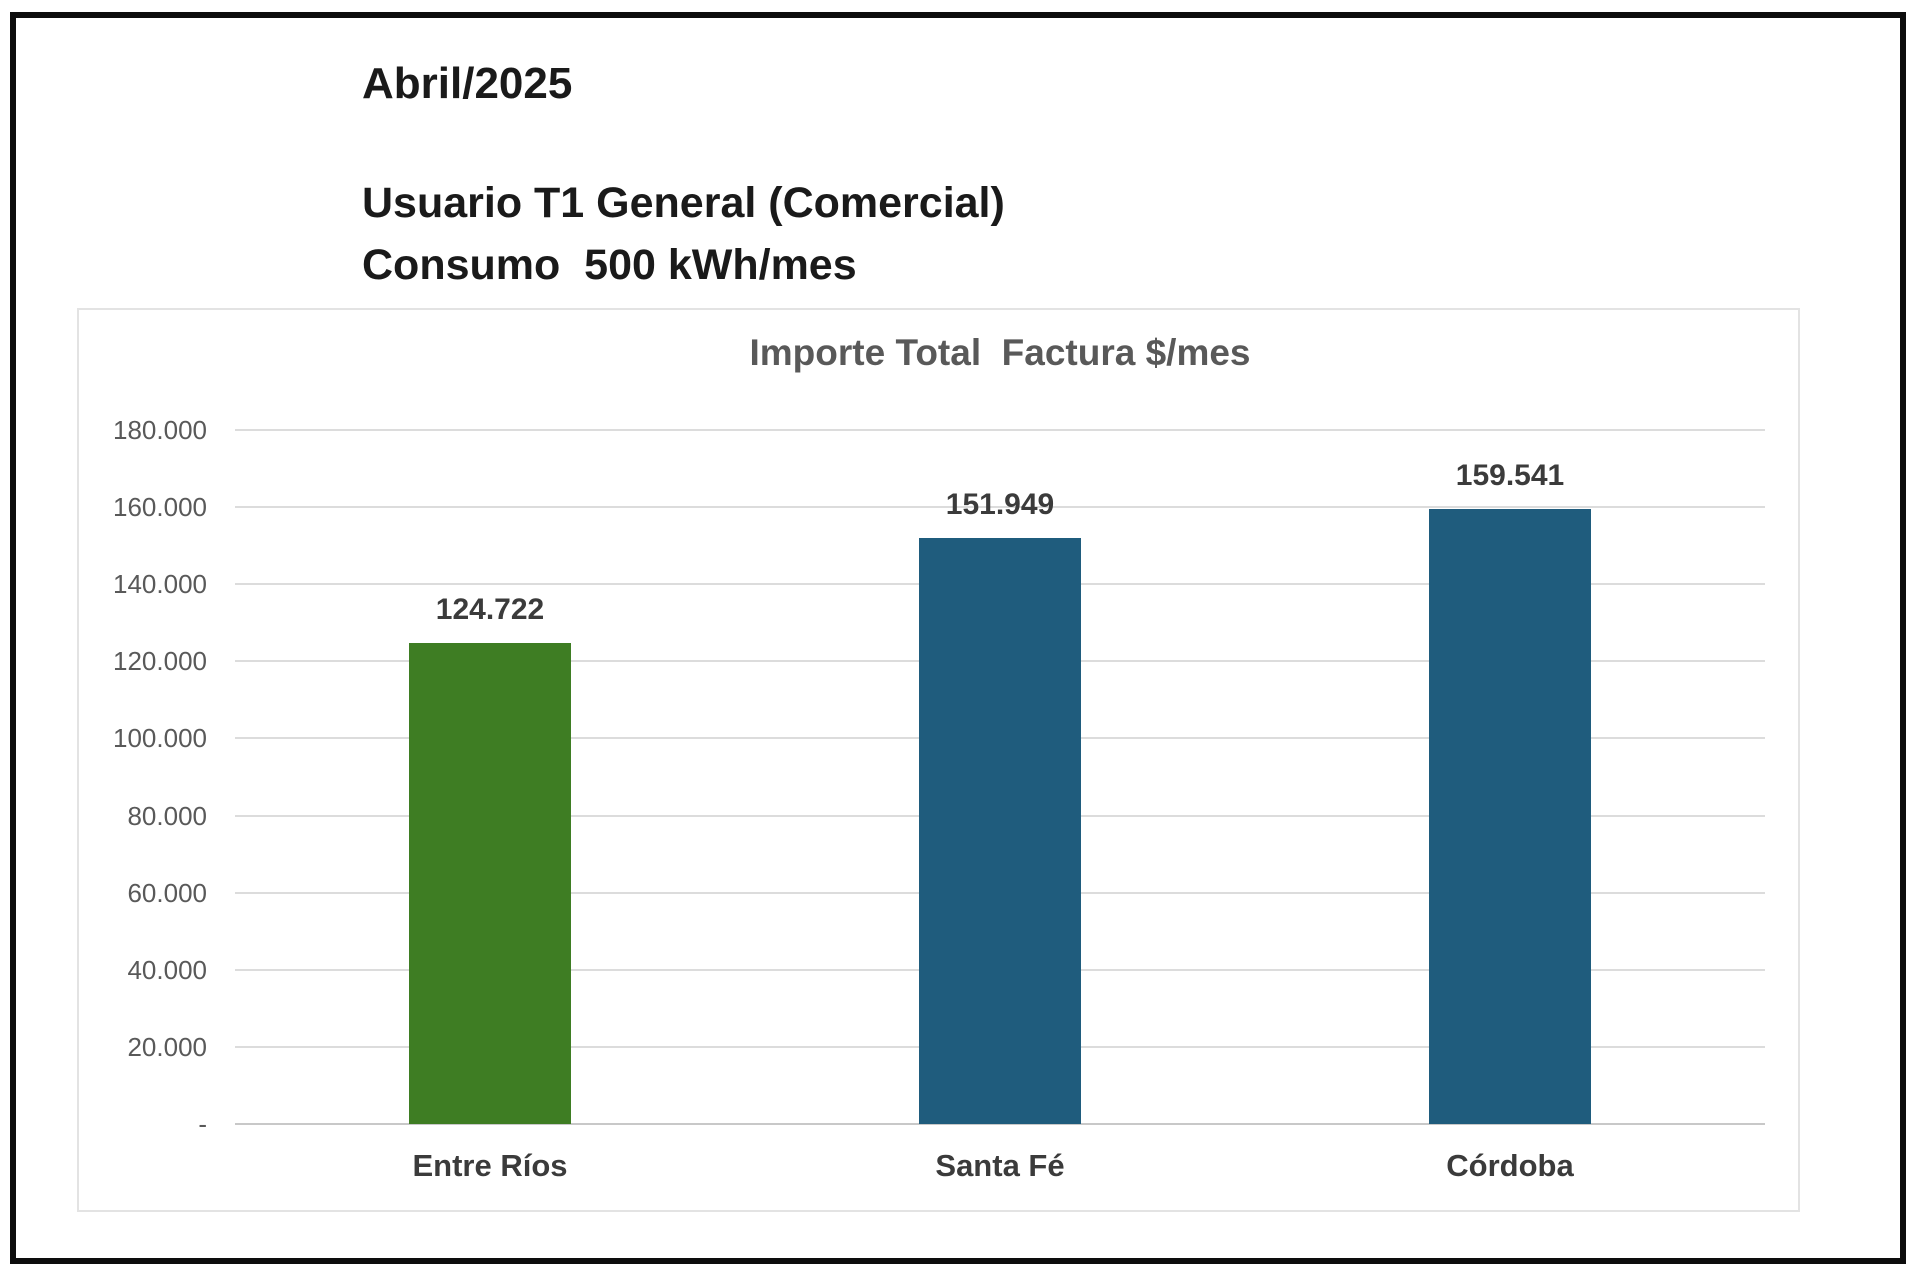 This screenshot has width=1920, height=1280. What do you see at coordinates (160, 507) in the screenshot?
I see `y-tick-label: 160.000` at bounding box center [160, 507].